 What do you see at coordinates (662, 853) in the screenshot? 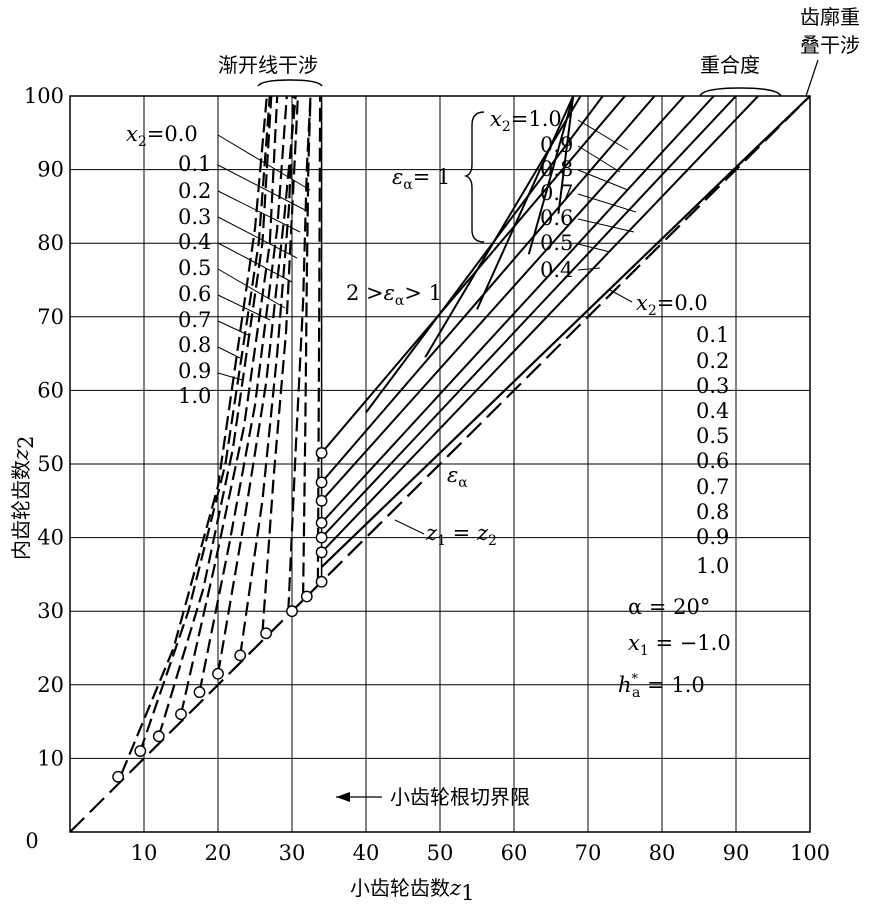
I see `x-tick-label: 80` at bounding box center [662, 853].